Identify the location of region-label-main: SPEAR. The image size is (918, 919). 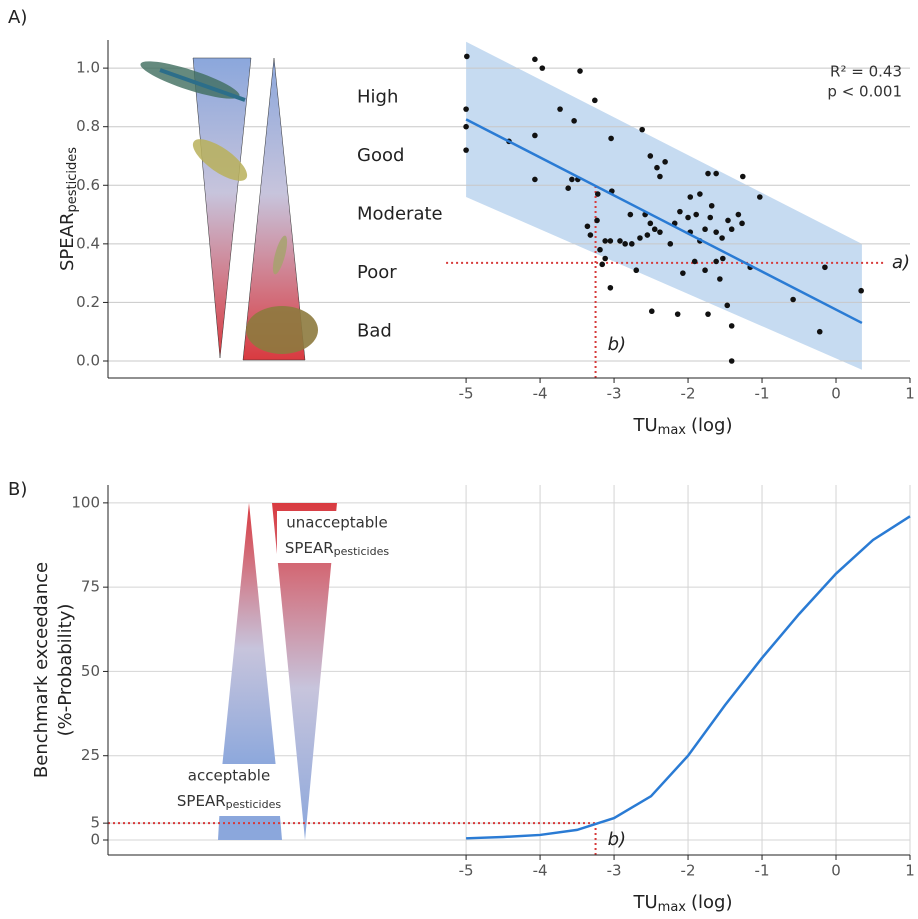
(201, 801).